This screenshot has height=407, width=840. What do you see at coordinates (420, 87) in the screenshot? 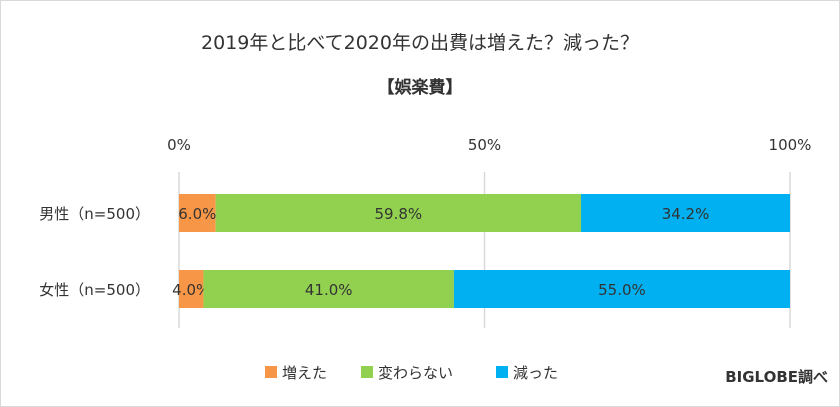
I see `chart-subtitle: 【娯楽費】` at bounding box center [420, 87].